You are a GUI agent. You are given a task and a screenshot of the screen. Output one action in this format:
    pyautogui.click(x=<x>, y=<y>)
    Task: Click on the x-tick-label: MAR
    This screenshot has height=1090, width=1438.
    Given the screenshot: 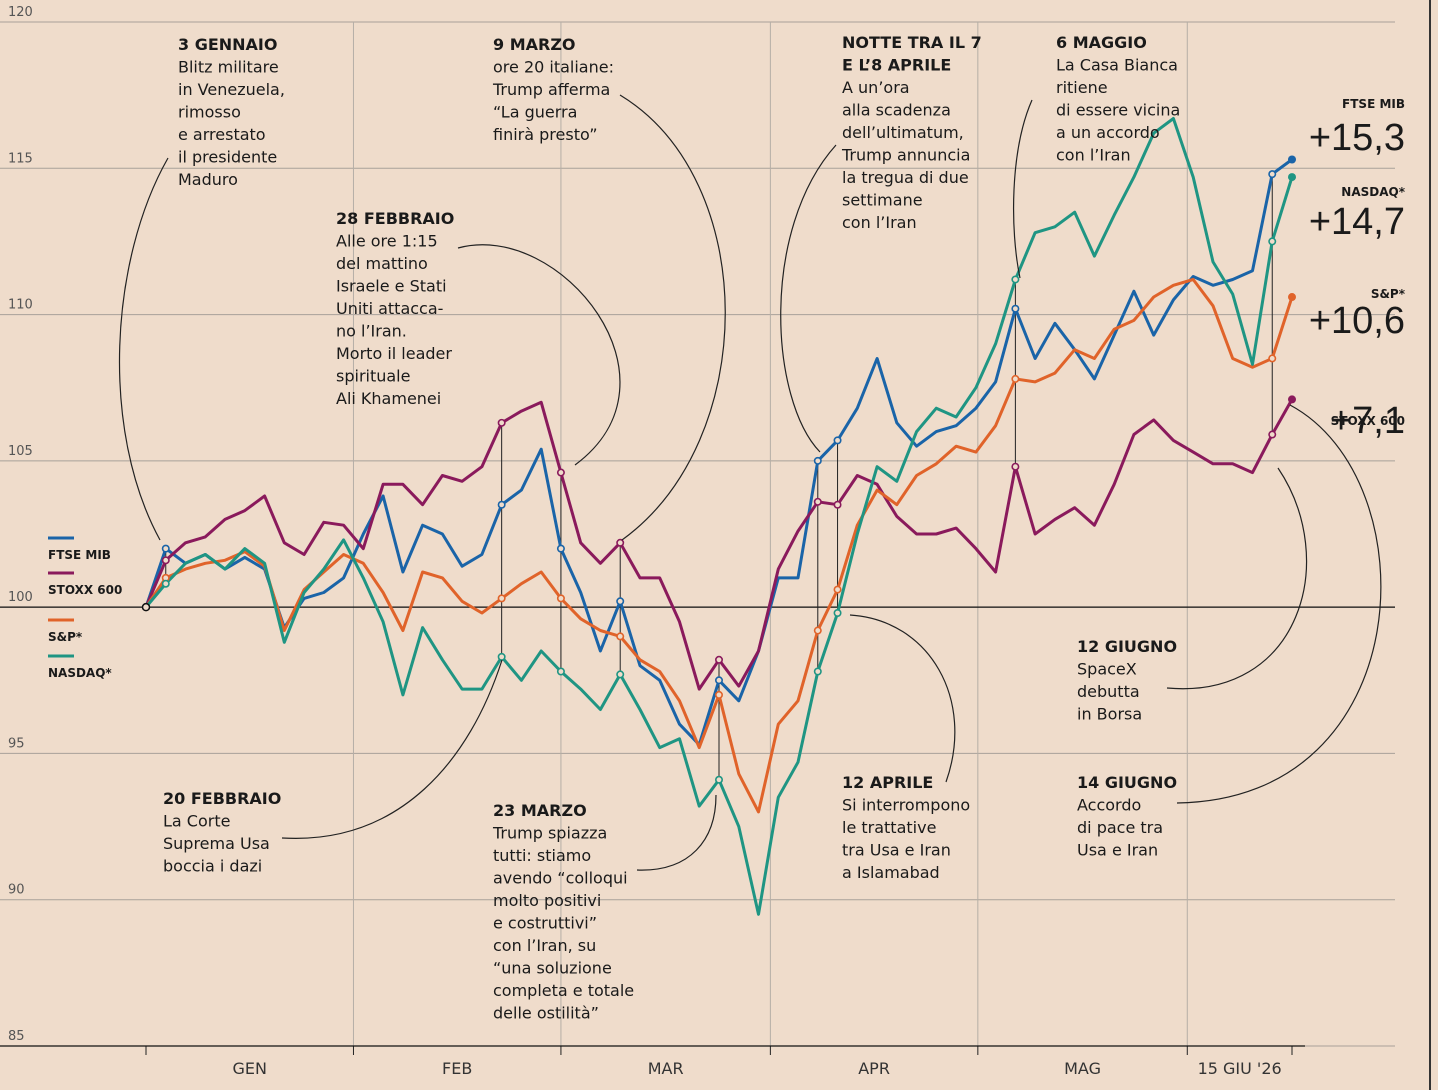 What is the action you would take?
    pyautogui.click(x=666, y=1068)
    